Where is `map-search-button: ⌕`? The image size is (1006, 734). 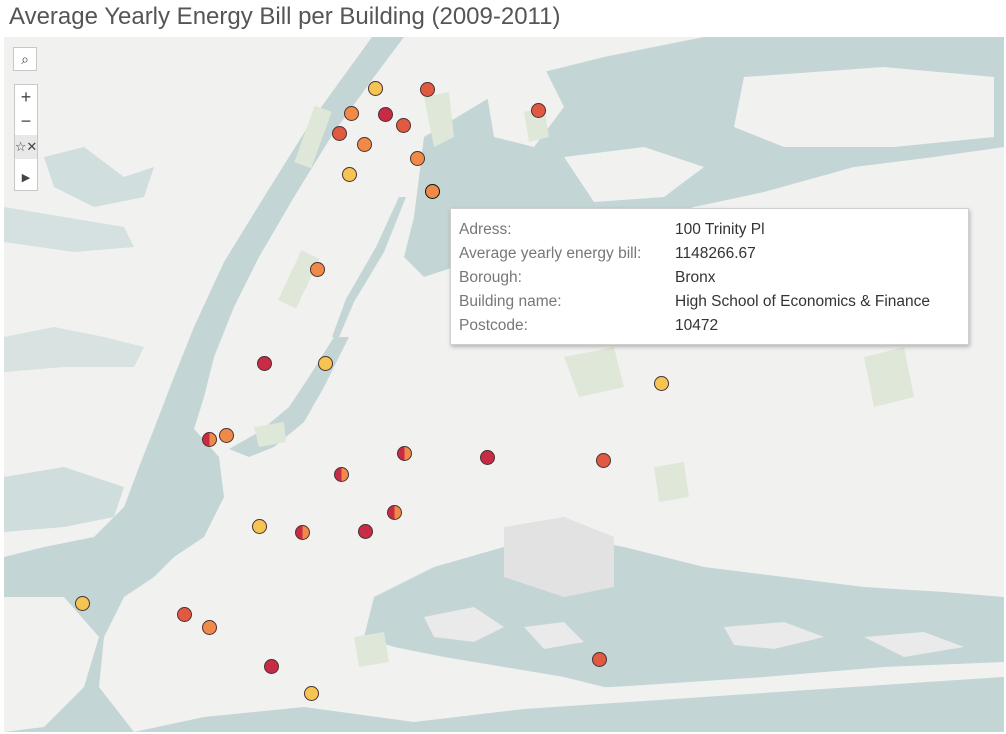
map-search-button: ⌕ is located at coordinates (25, 59).